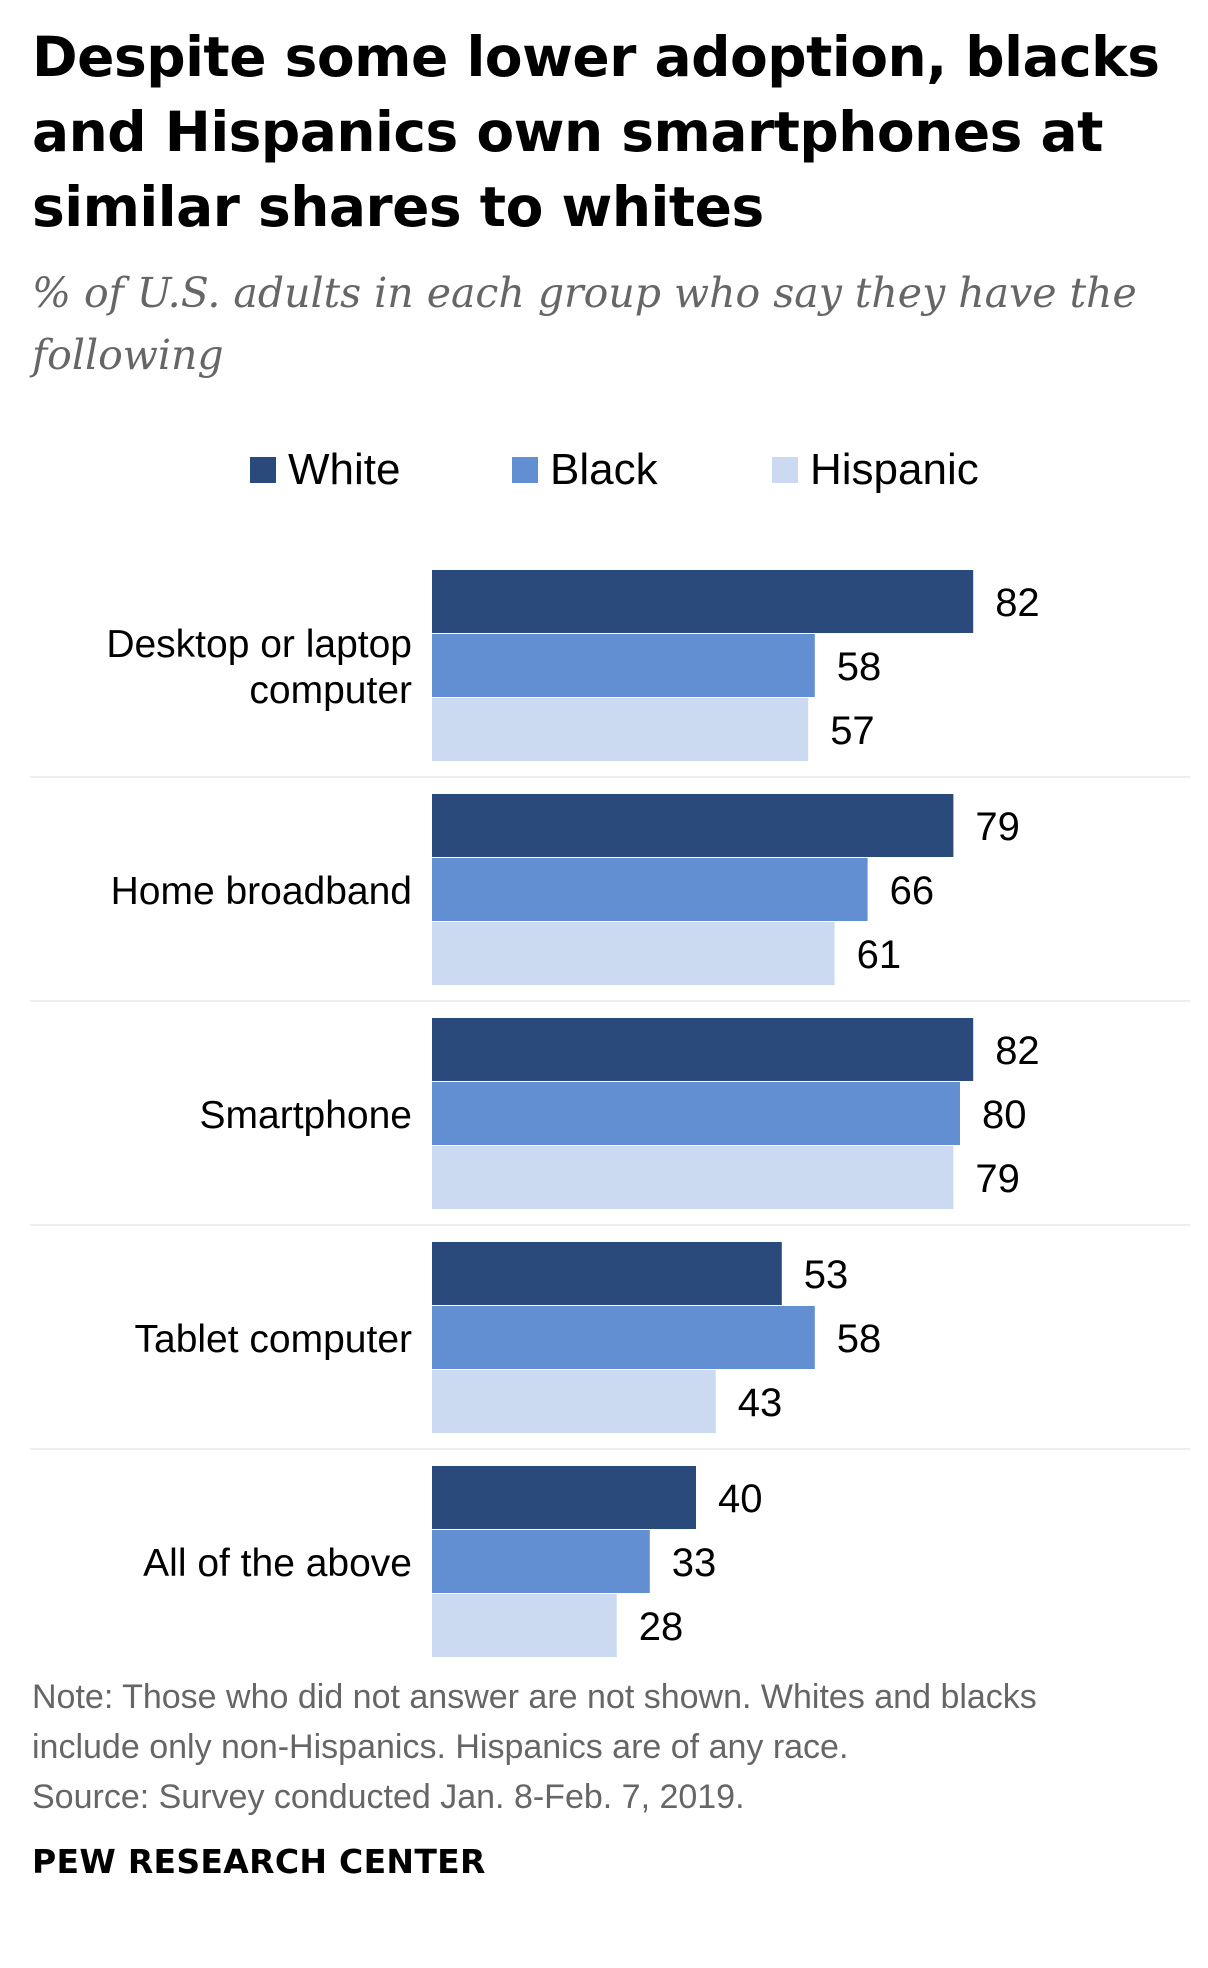 Image resolution: width=1208 pixels, height=1968 pixels. Describe the element at coordinates (259, 644) in the screenshot. I see `category-label-desktop-or-laptop-computer-line-1: Desktop or laptop` at that location.